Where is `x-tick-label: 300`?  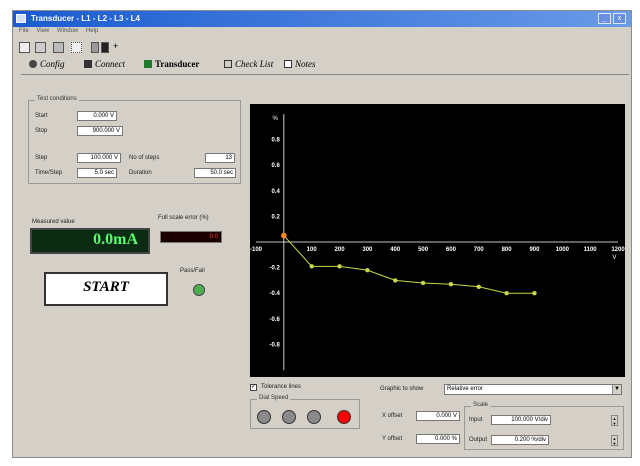
x-tick-label: 300 is located at coordinates (367, 250).